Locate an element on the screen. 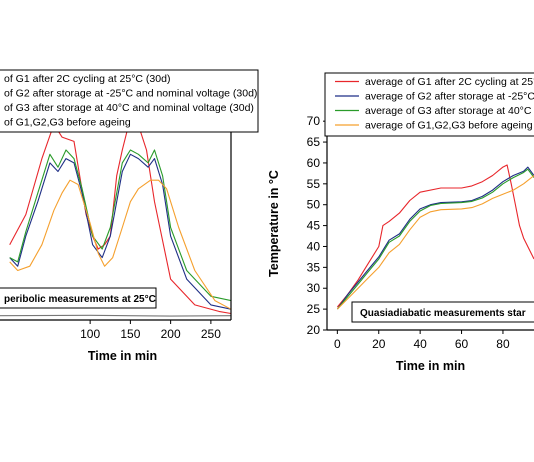  legend-entry: average of G3 after storage at 40°C a is located at coordinates (449, 111).